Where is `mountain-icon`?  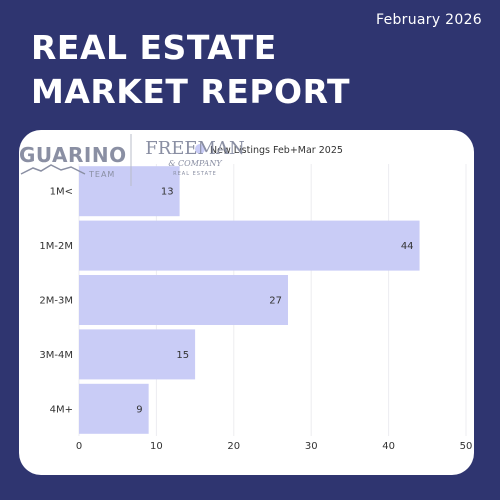 mountain-icon is located at coordinates (53, 169).